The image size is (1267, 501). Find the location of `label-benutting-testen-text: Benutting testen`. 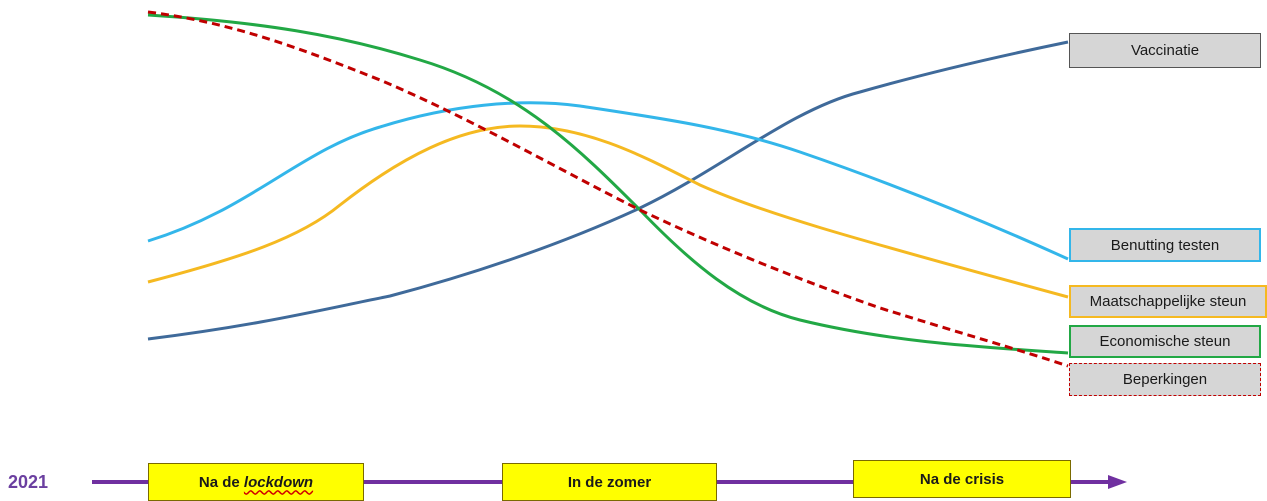

label-benutting-testen-text: Benutting testen is located at coordinates (1165, 245).